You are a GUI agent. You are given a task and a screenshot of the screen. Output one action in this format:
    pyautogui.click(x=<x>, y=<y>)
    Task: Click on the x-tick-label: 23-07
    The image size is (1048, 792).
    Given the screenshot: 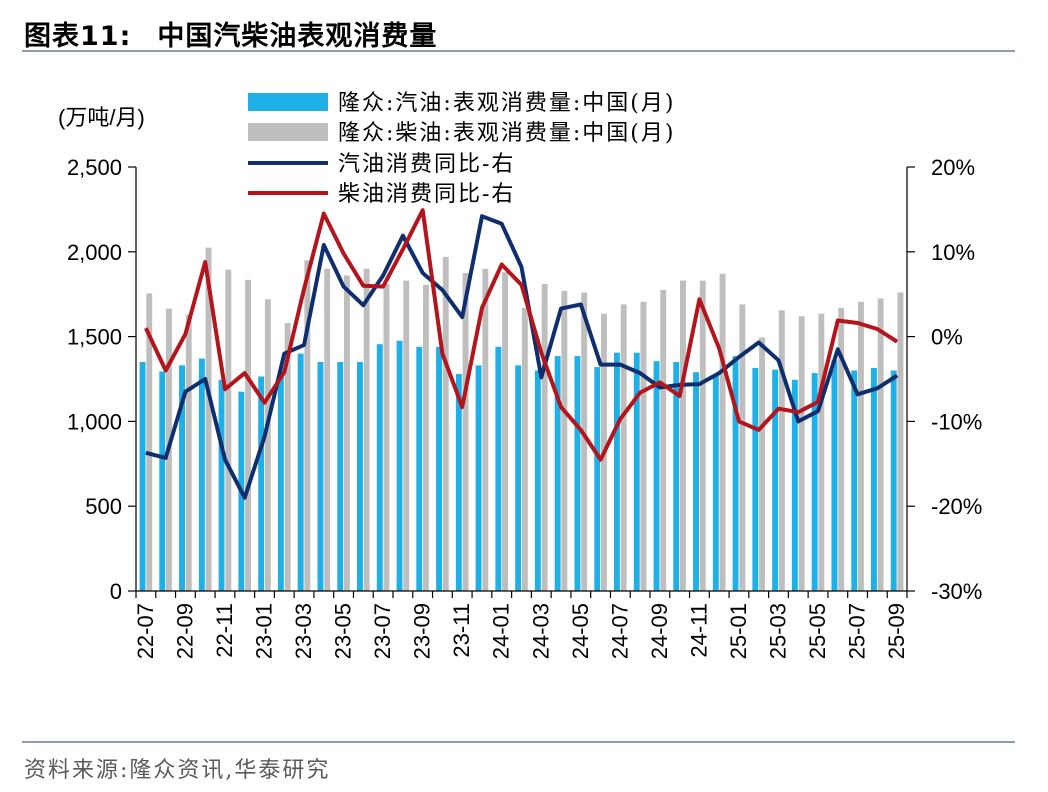 What is the action you would take?
    pyautogui.click(x=382, y=631)
    